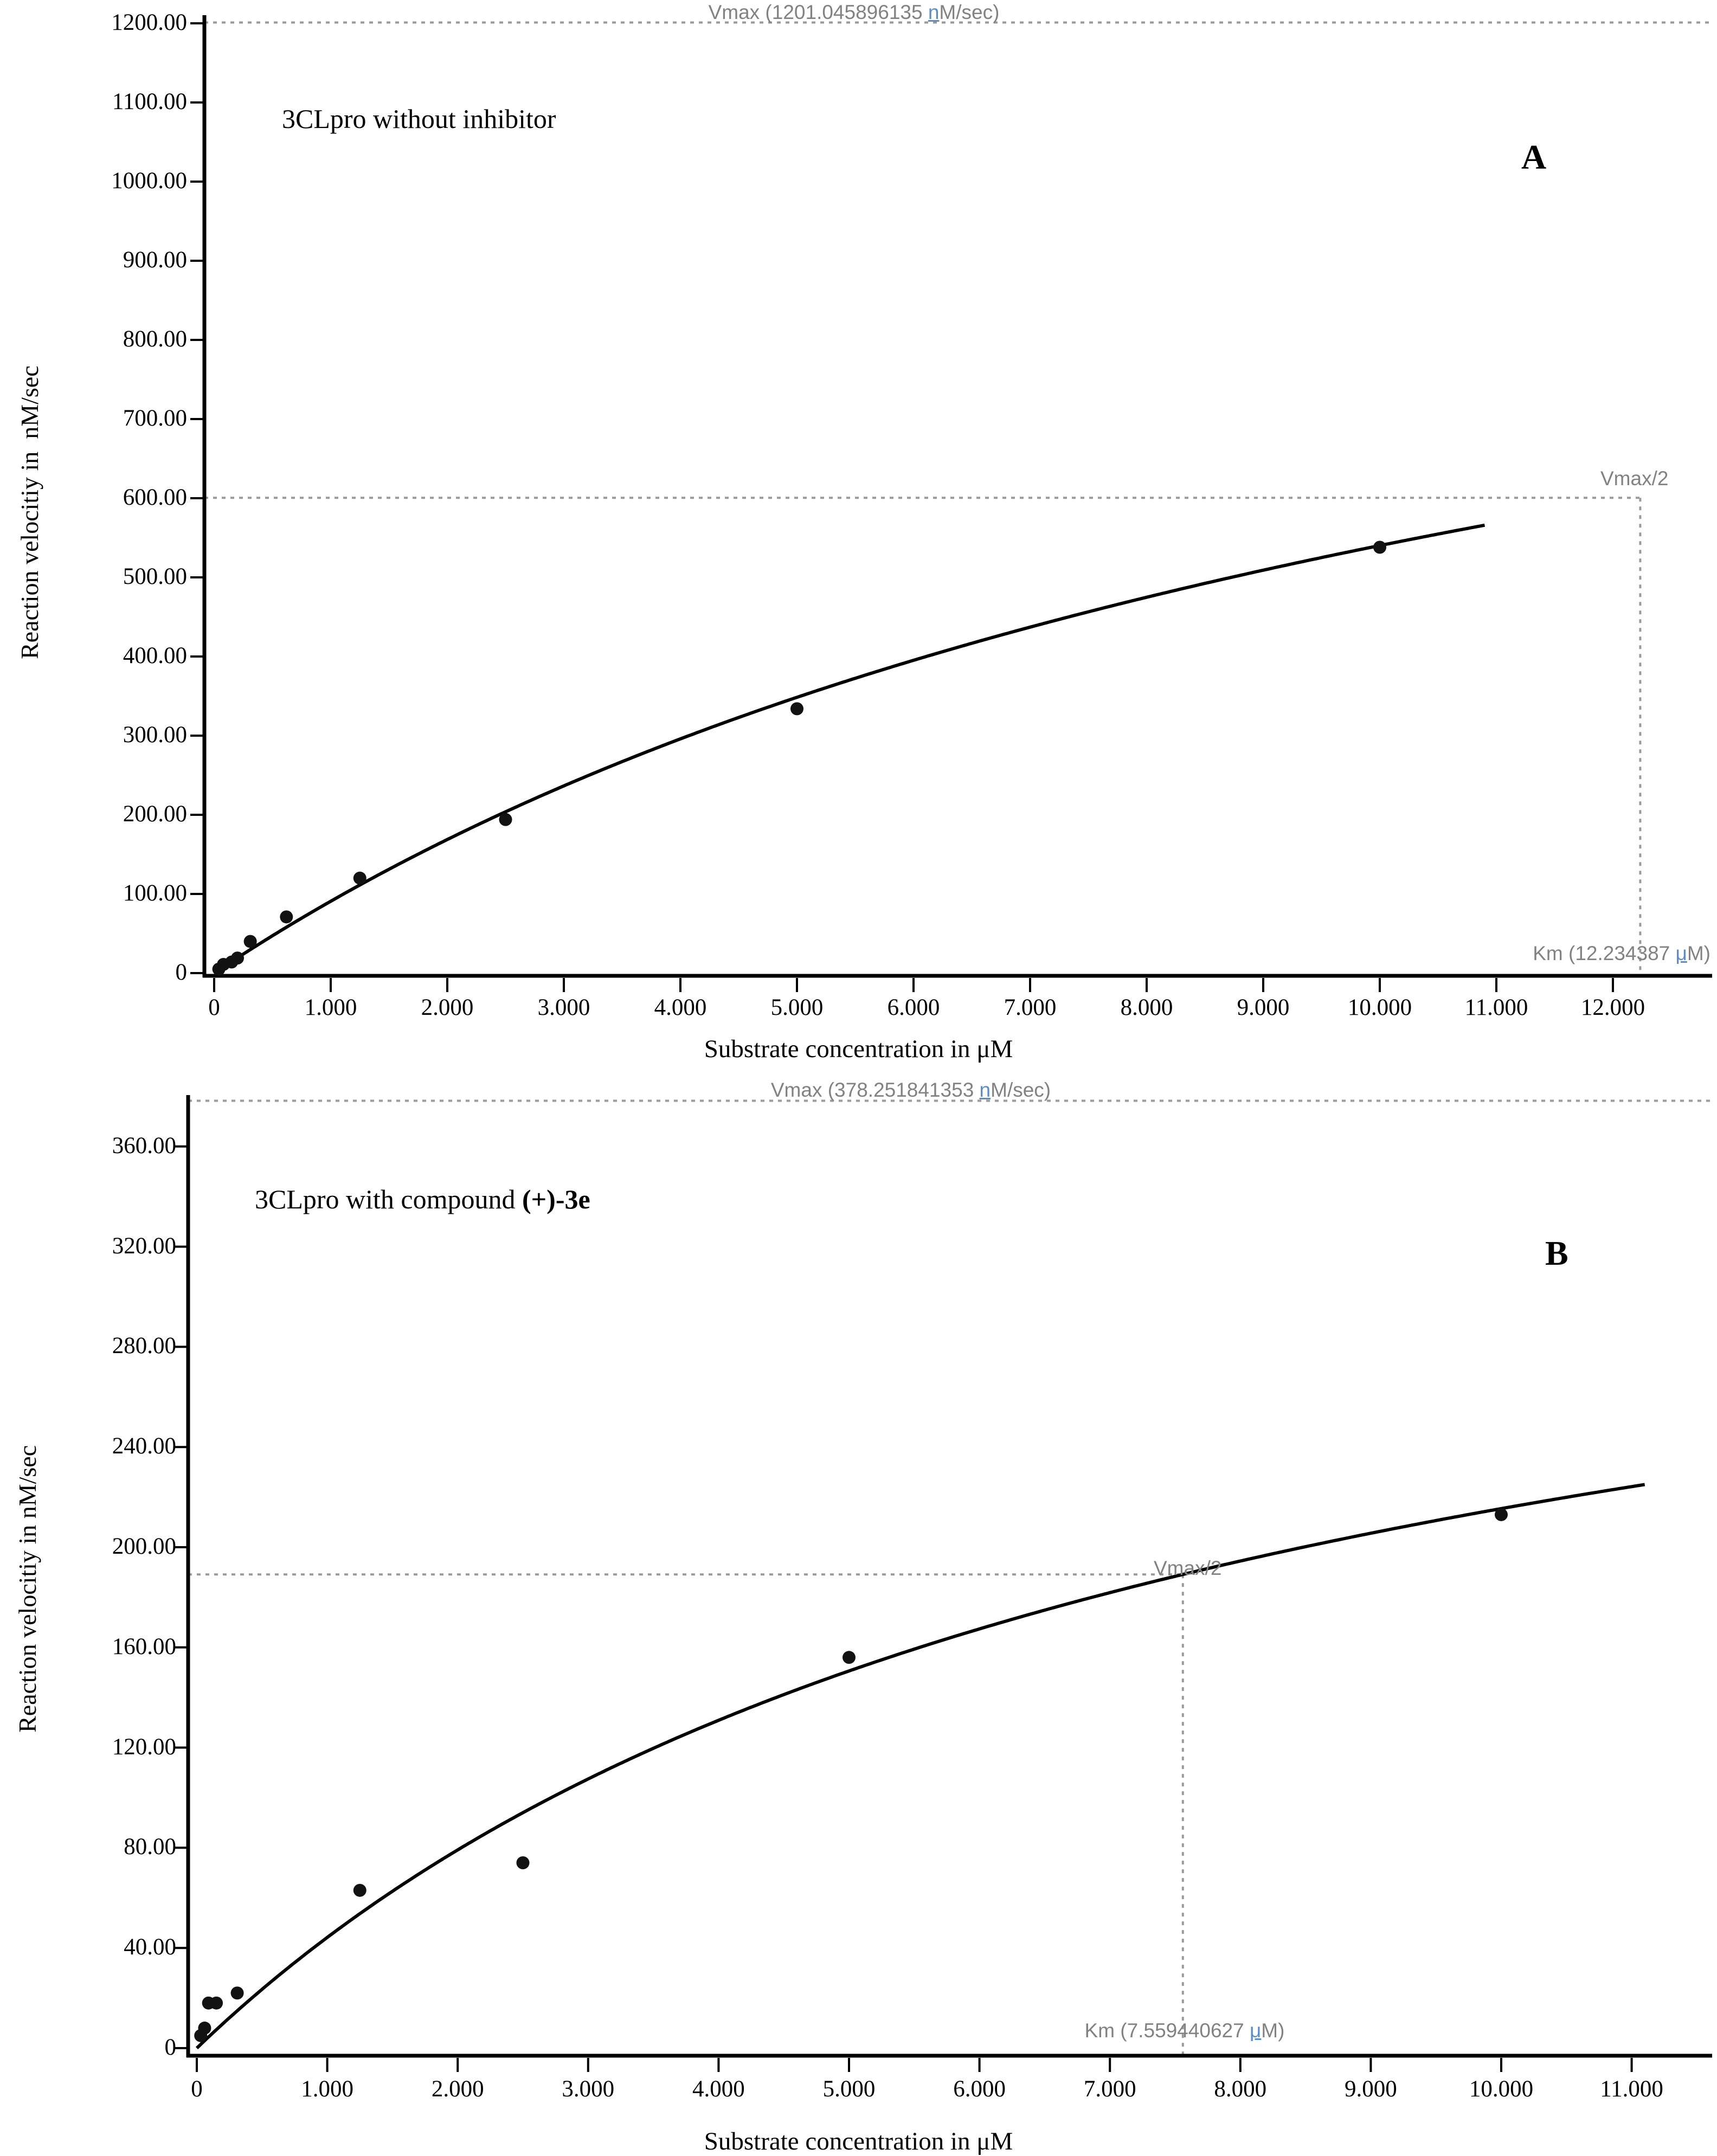  What do you see at coordinates (1167, 2030) in the screenshot?
I see `km-annotation-b-text: Km (7.559440627` at bounding box center [1167, 2030].